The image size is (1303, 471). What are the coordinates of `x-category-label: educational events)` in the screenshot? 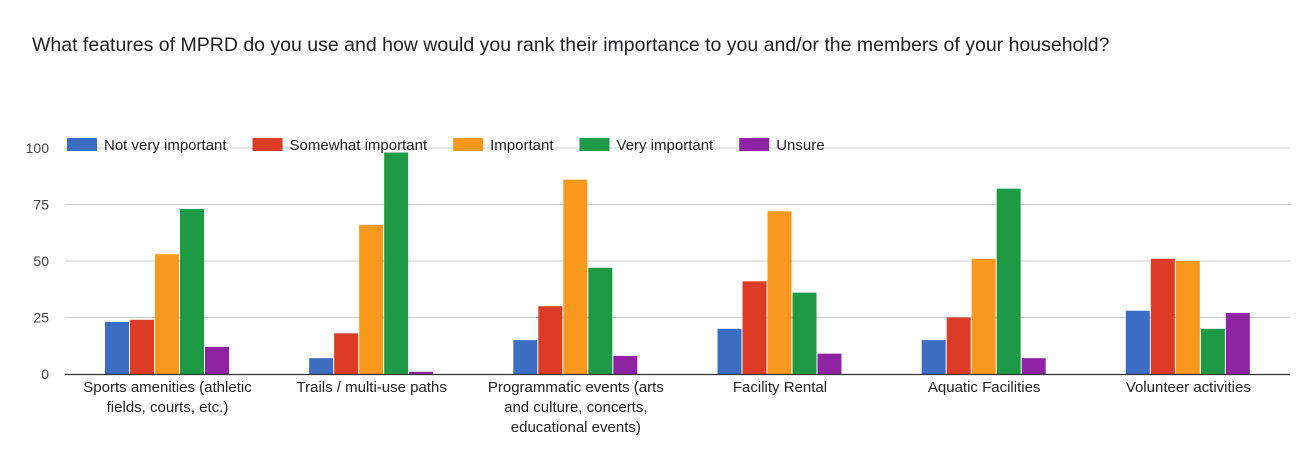 It's located at (576, 427).